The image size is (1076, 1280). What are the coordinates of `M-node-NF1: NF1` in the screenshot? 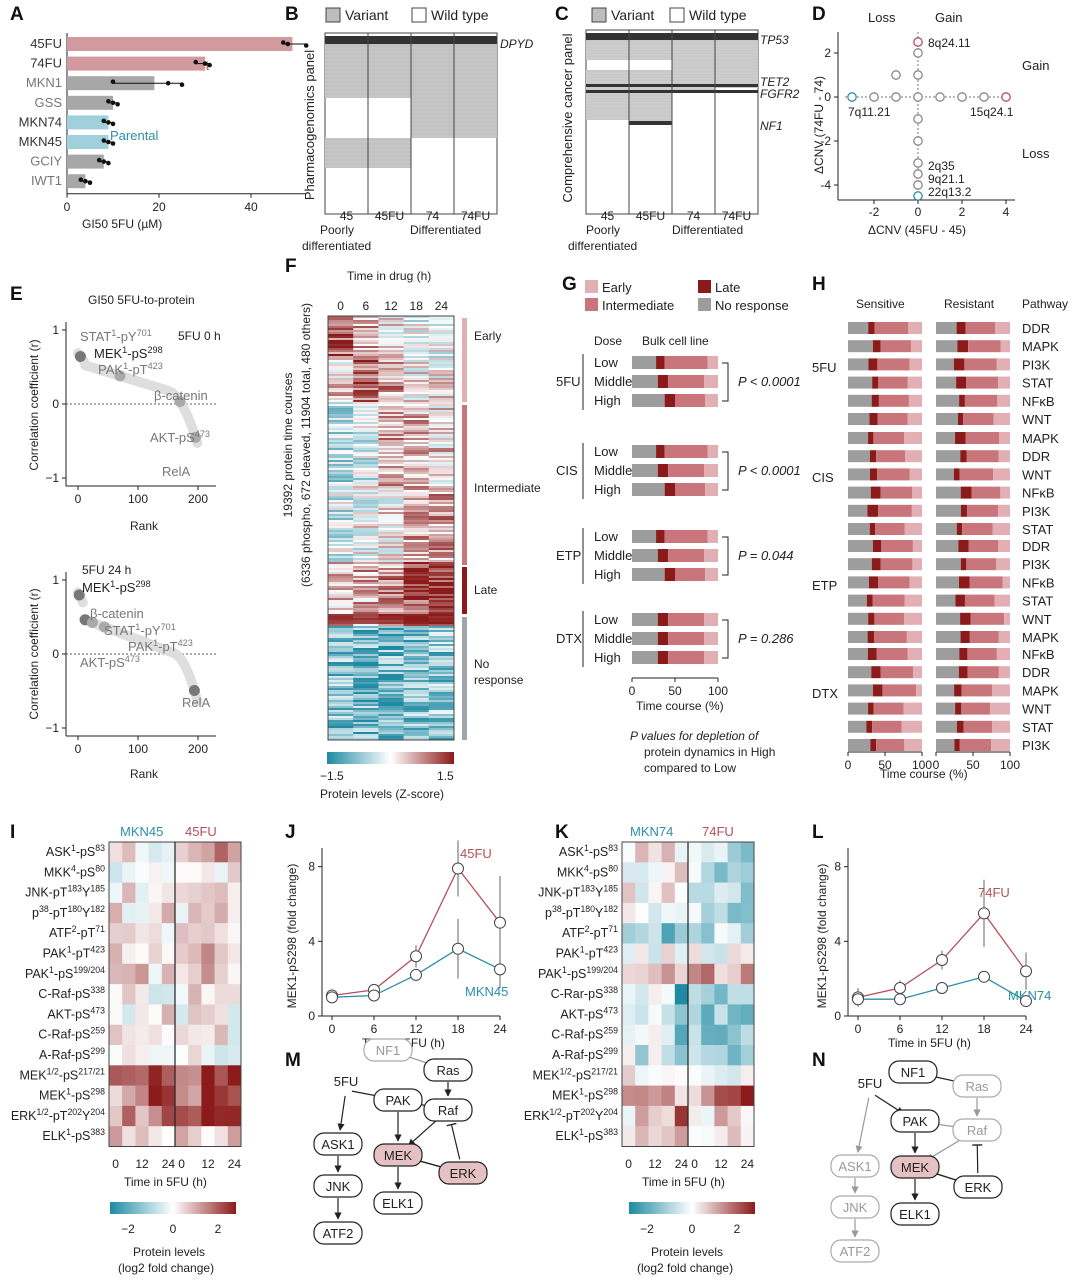 It's located at (388, 1050).